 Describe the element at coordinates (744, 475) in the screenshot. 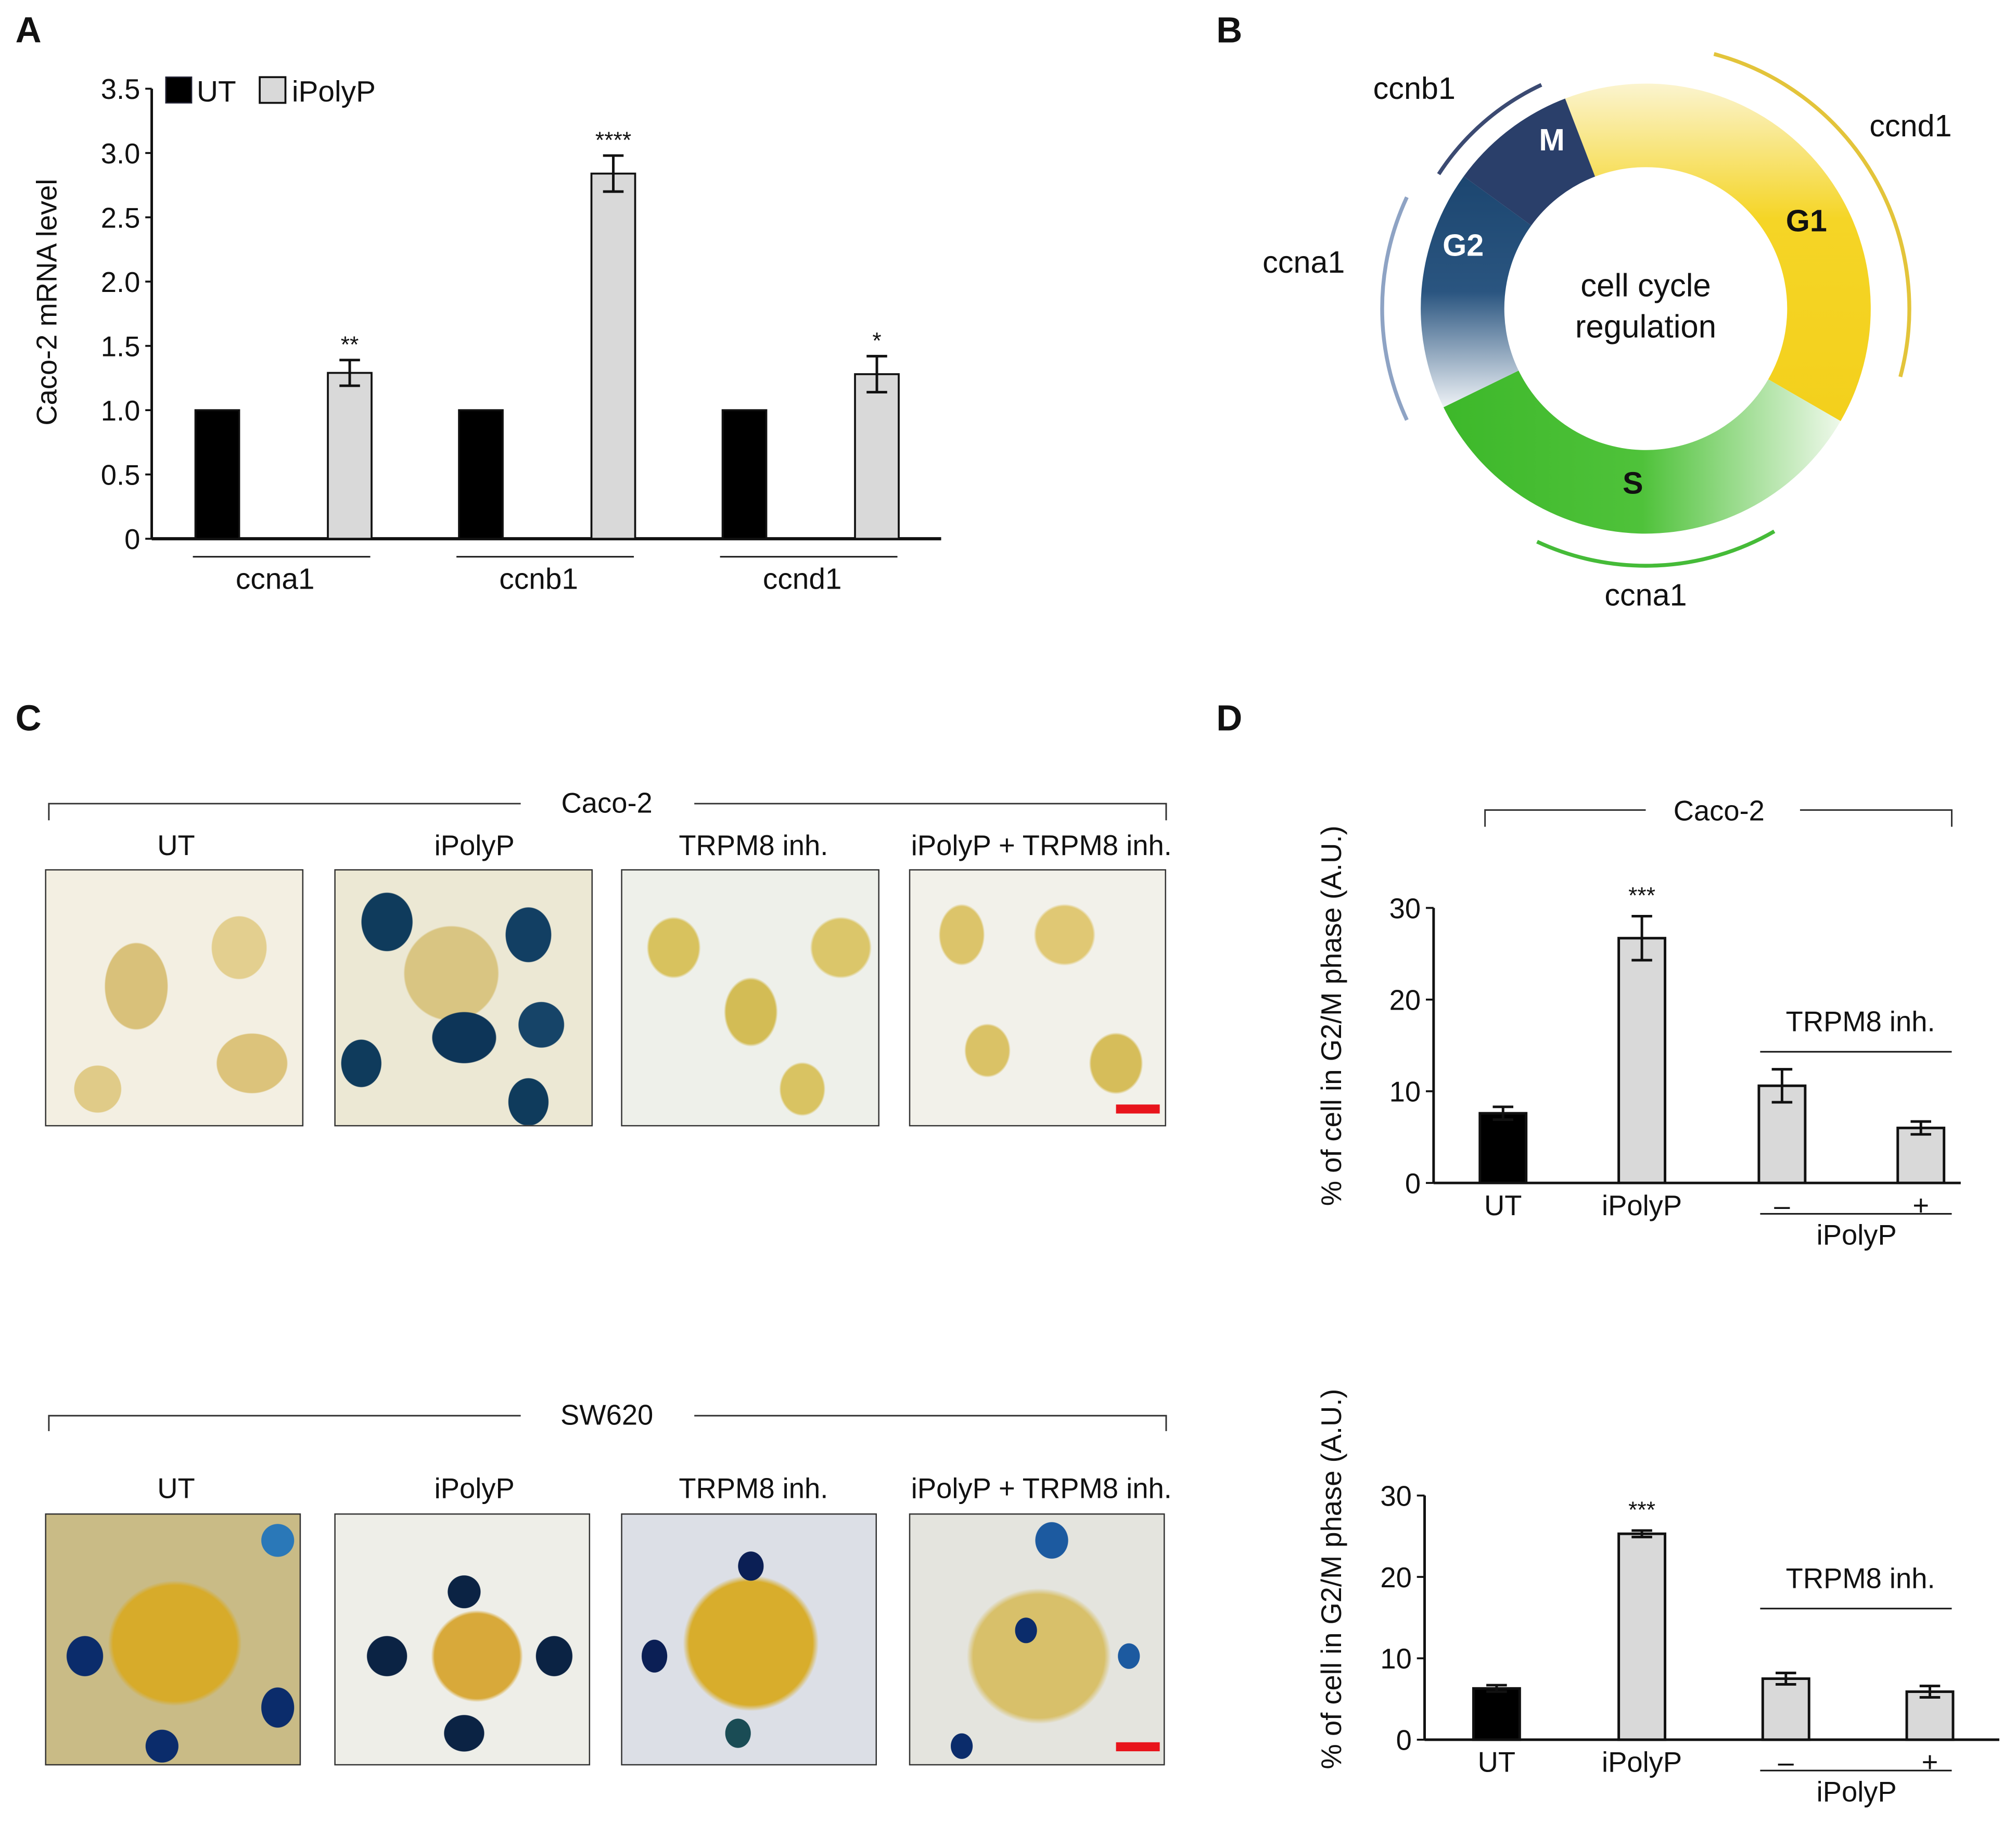

I see `bar-ut-ccnd1` at that location.